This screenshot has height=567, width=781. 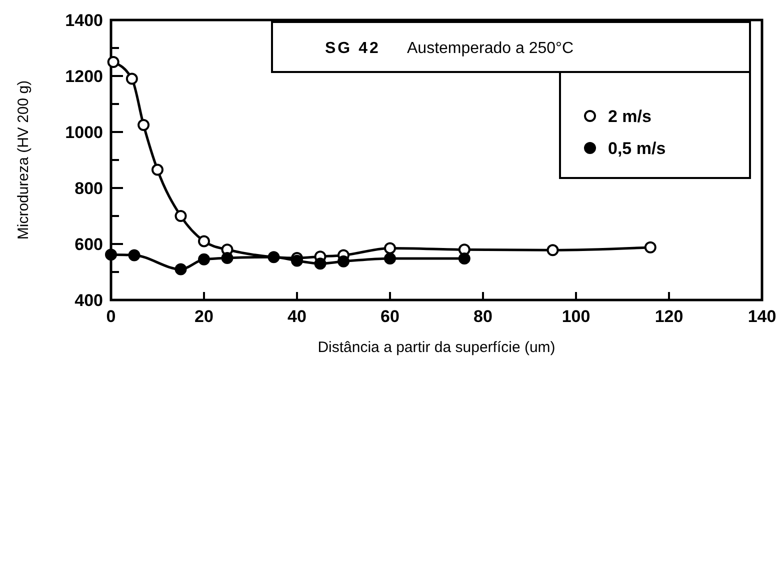 What do you see at coordinates (297, 316) in the screenshot?
I see `x-tick-label: 40` at bounding box center [297, 316].